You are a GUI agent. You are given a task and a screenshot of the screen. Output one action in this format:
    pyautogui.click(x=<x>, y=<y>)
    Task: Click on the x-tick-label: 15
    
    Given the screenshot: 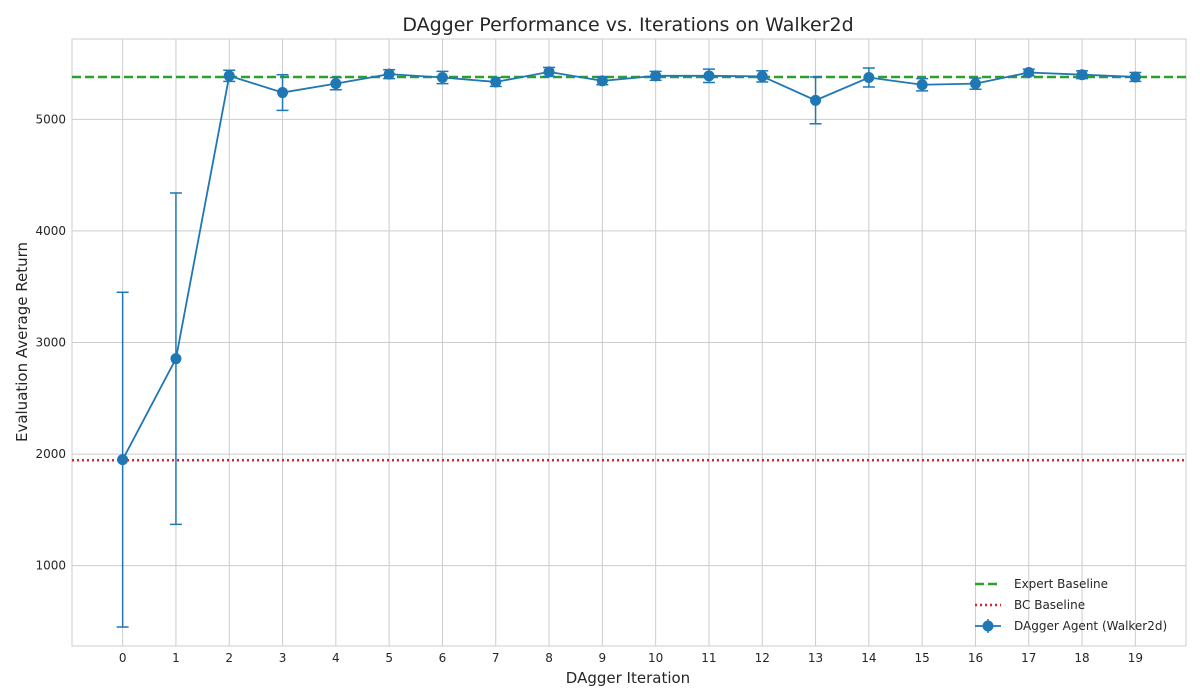 What is the action you would take?
    pyautogui.click(x=922, y=658)
    